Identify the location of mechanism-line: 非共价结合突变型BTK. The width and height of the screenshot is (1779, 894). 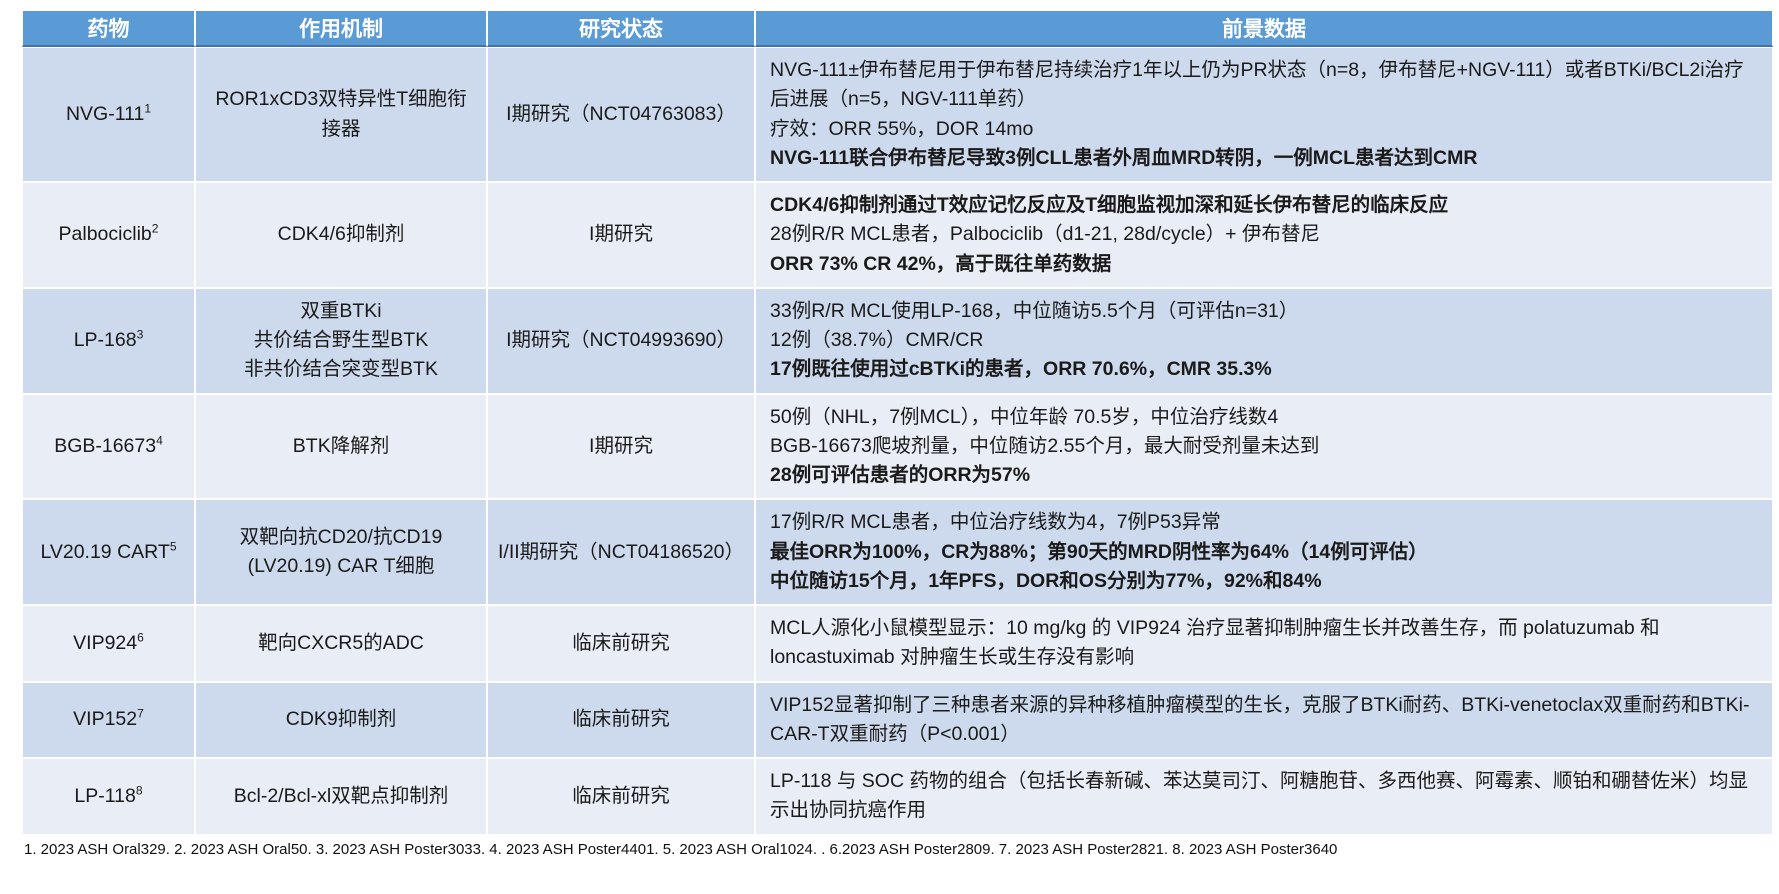
(341, 369).